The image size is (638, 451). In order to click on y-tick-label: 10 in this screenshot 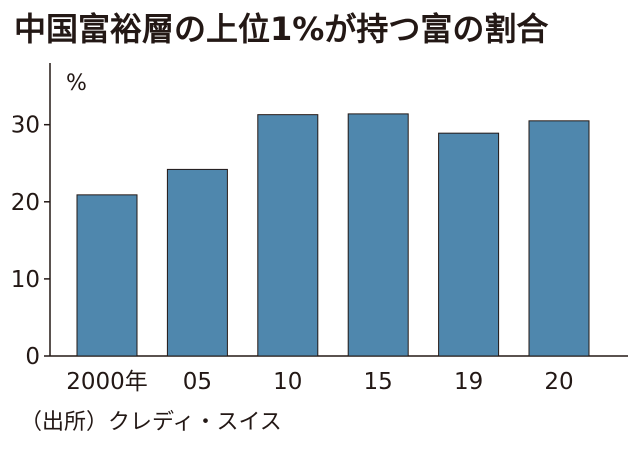, I will do `click(25, 280)`.